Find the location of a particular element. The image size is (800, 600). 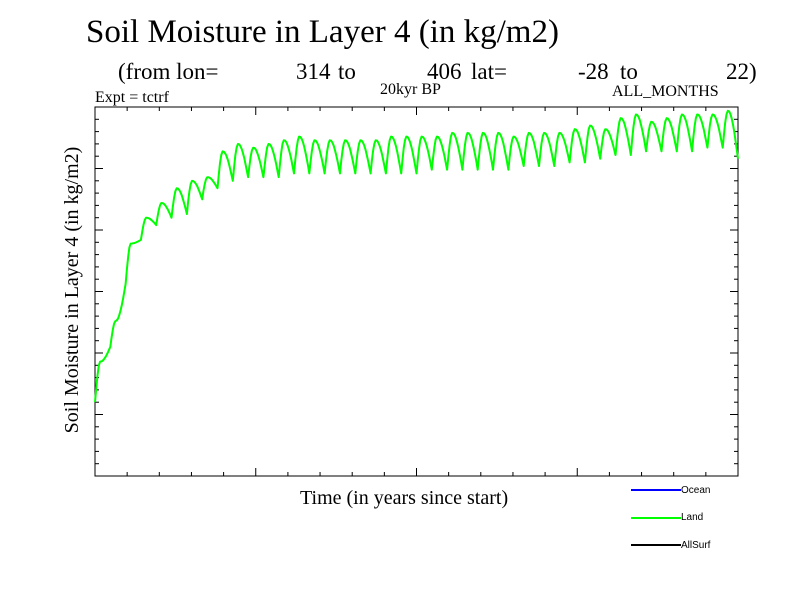

lat-start: -28 is located at coordinates (593, 71).